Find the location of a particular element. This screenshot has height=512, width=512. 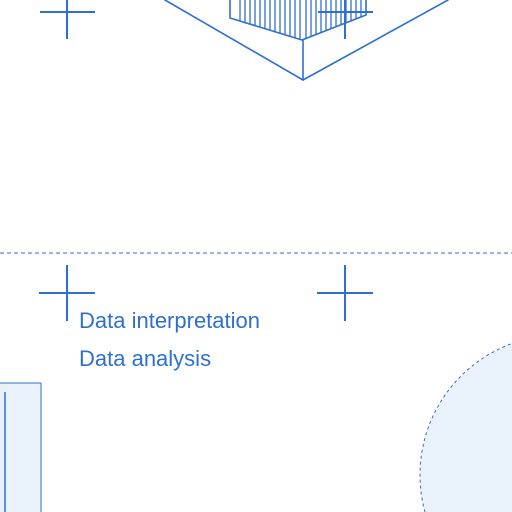

circle-shape is located at coordinates (465, 427).